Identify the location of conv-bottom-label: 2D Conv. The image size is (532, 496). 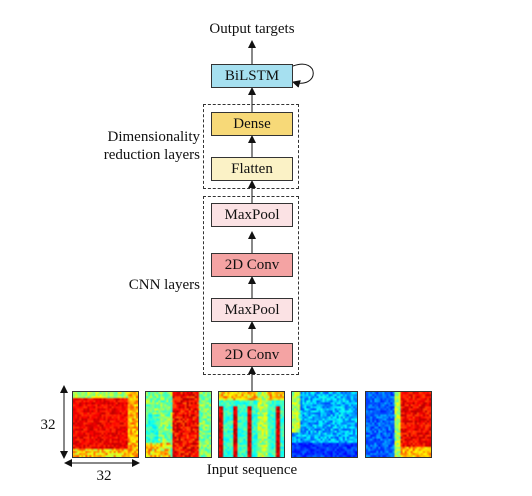
(252, 354).